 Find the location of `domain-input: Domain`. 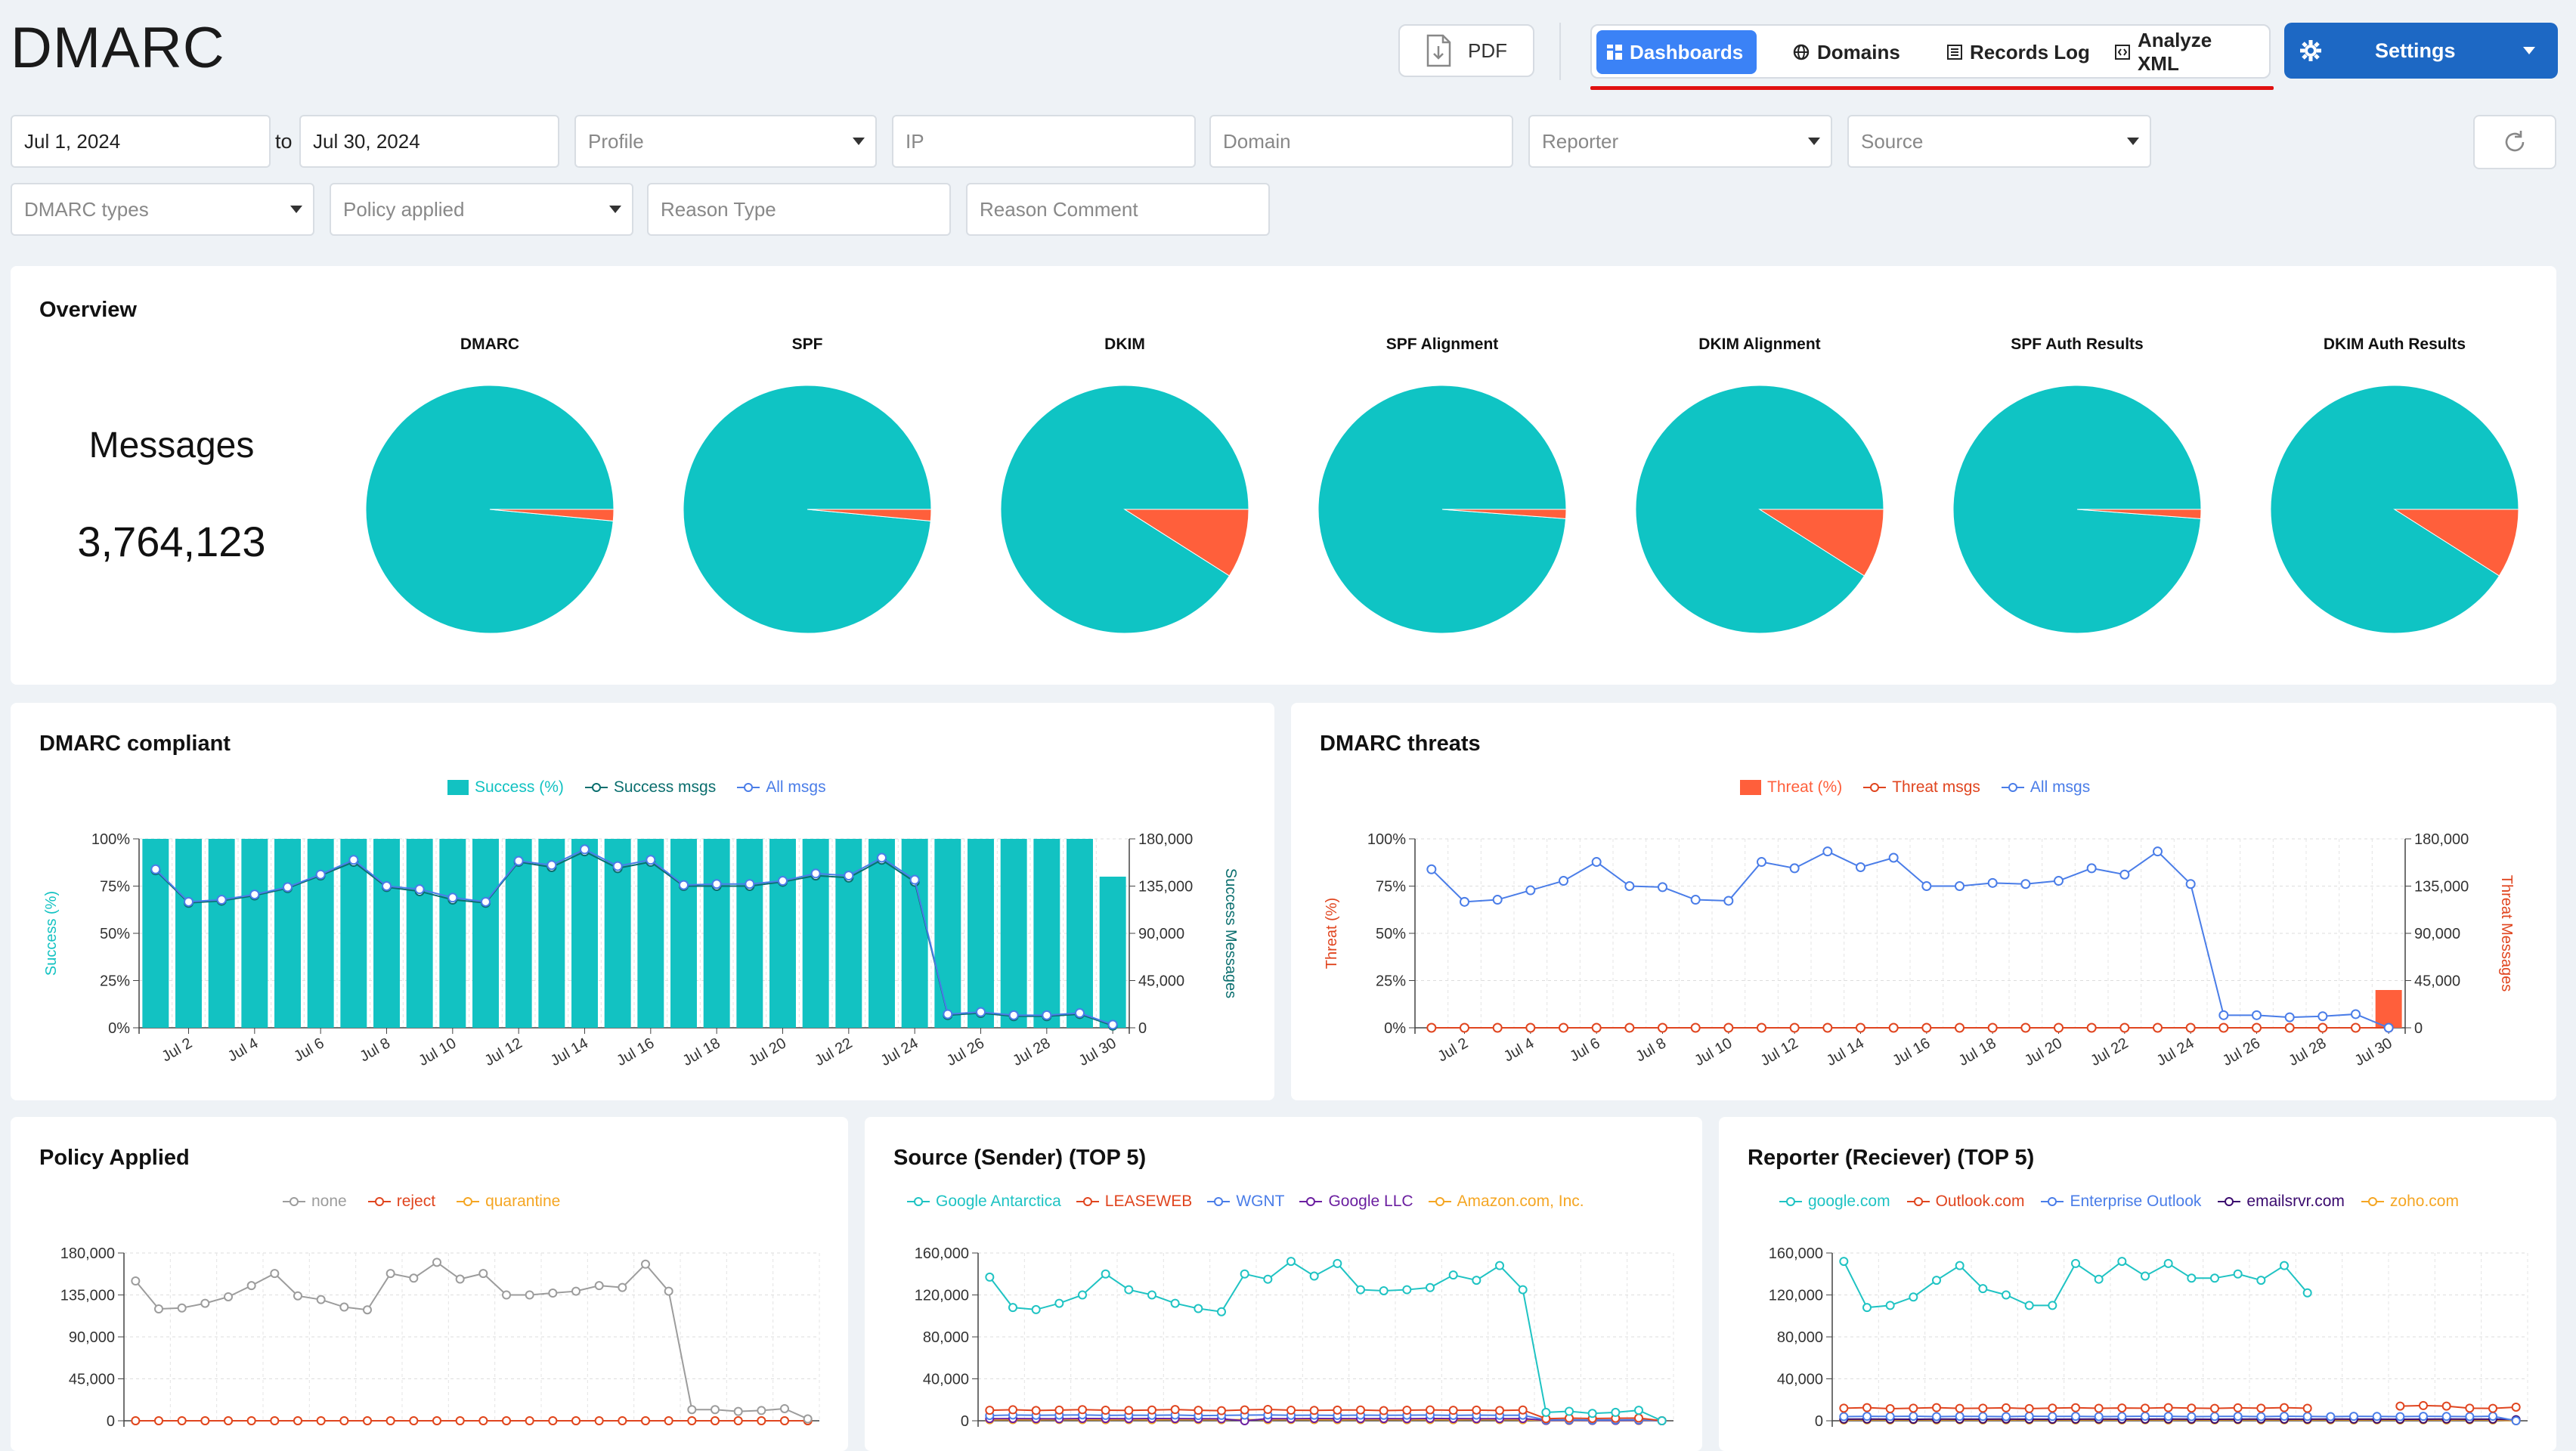

domain-input: Domain is located at coordinates (1361, 142).